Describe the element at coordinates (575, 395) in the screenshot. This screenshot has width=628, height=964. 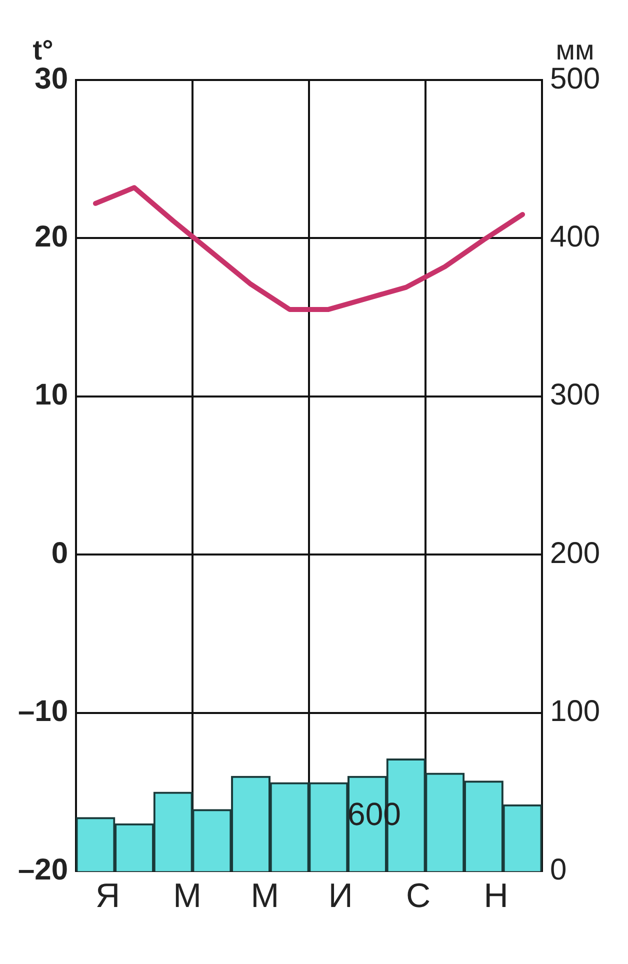
I see `y2-tick-label: 300` at that location.